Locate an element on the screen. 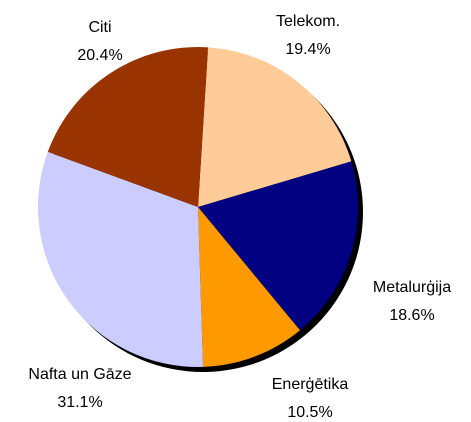 The width and height of the screenshot is (471, 422). slice-label: Telekom. is located at coordinates (308, 21).